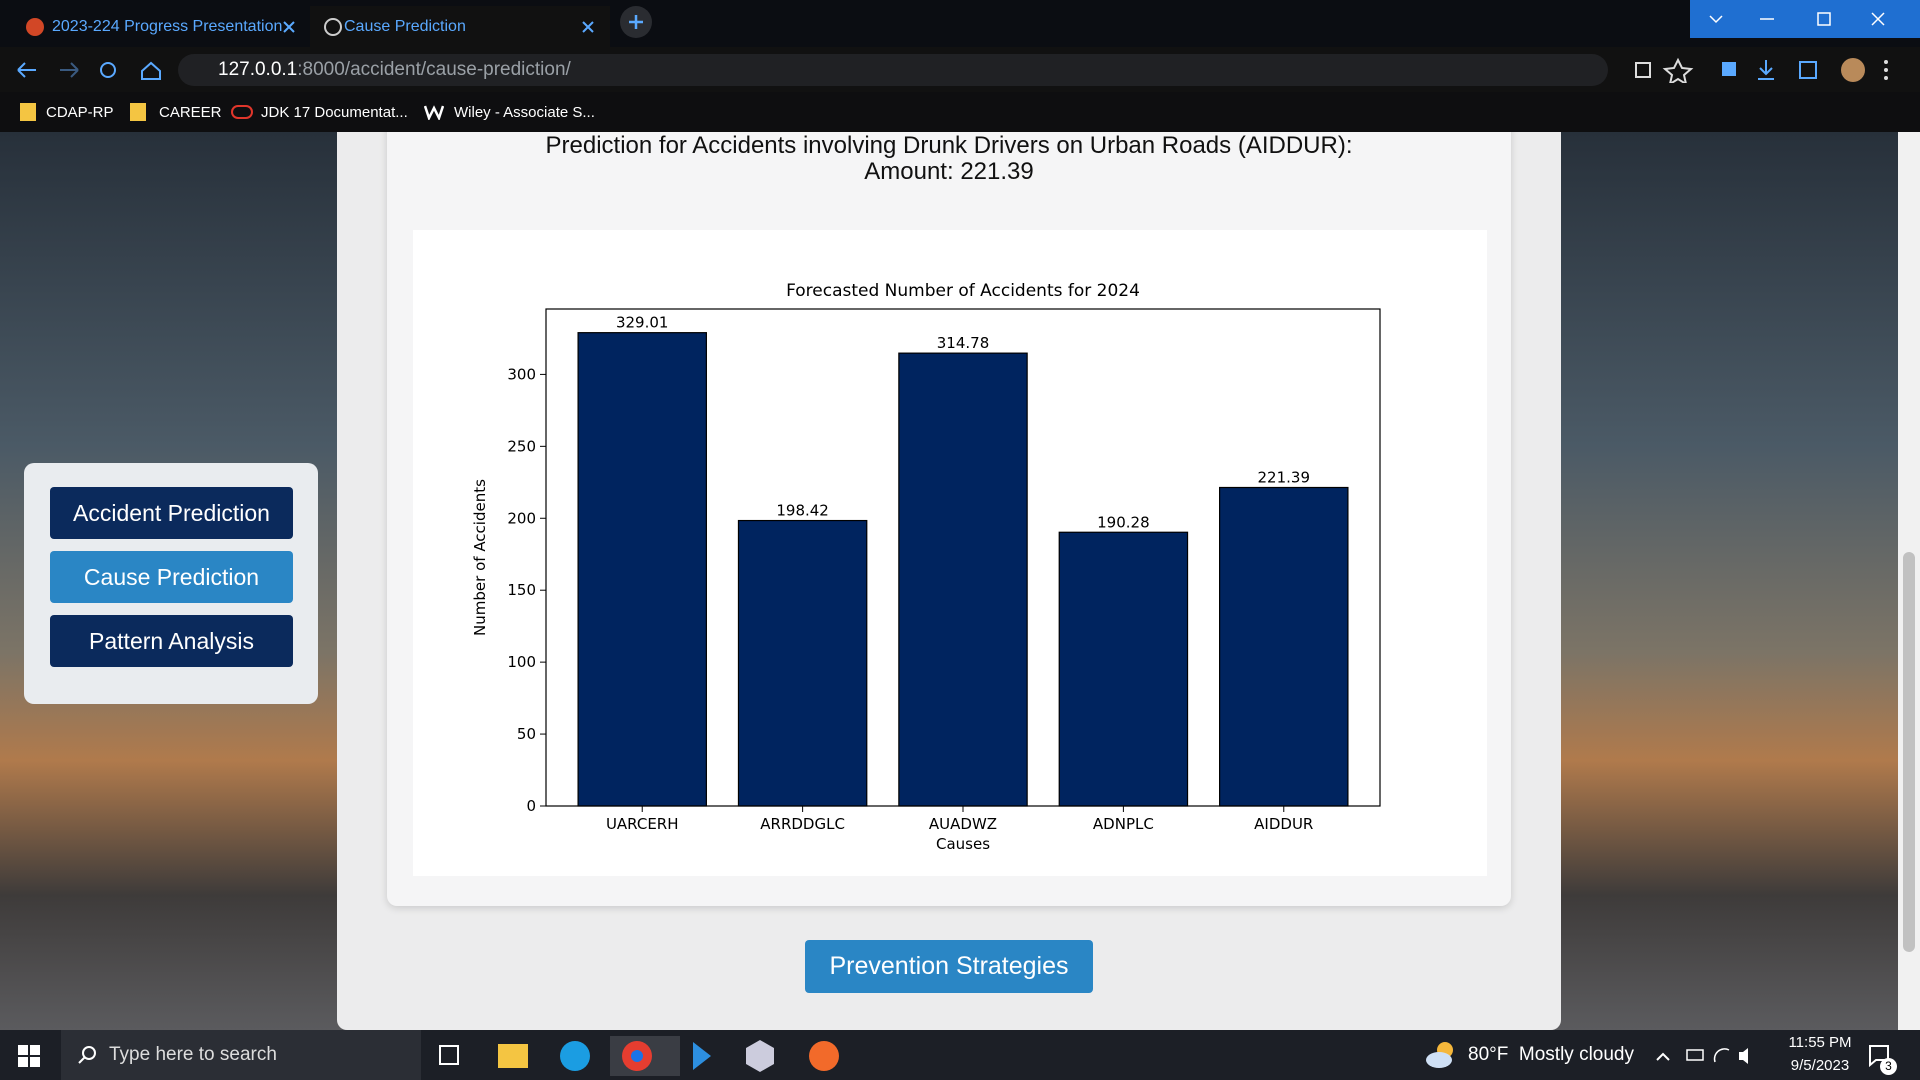 The width and height of the screenshot is (1920, 1080). What do you see at coordinates (526, 734) in the screenshot?
I see `y-tick-label: 50` at bounding box center [526, 734].